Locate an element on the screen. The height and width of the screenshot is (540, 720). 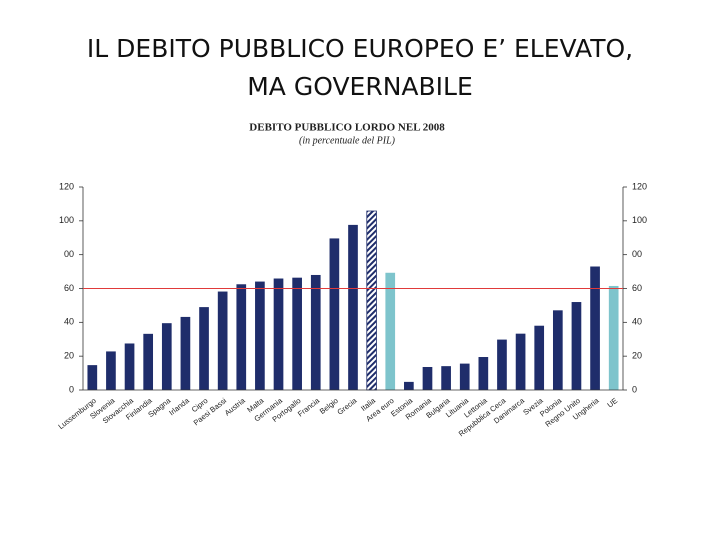
y-tick-label: 60 is located at coordinates (69, 288).